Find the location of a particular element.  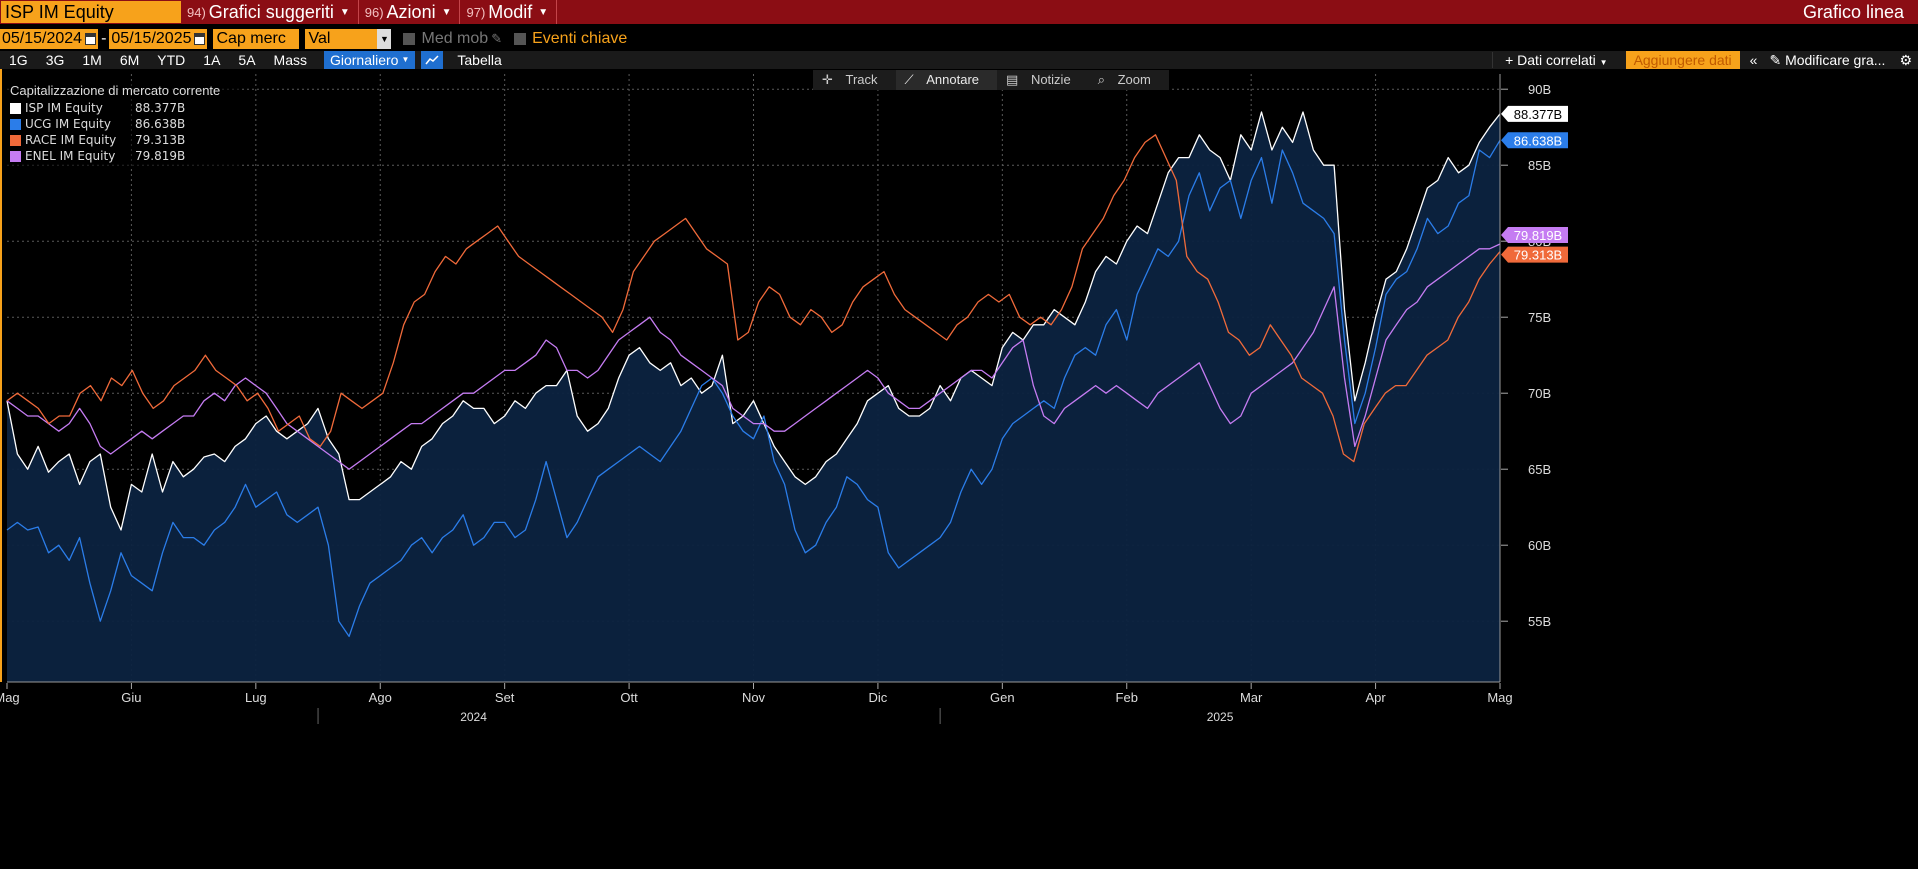

legend-item-value: 86.638B is located at coordinates (160, 124).